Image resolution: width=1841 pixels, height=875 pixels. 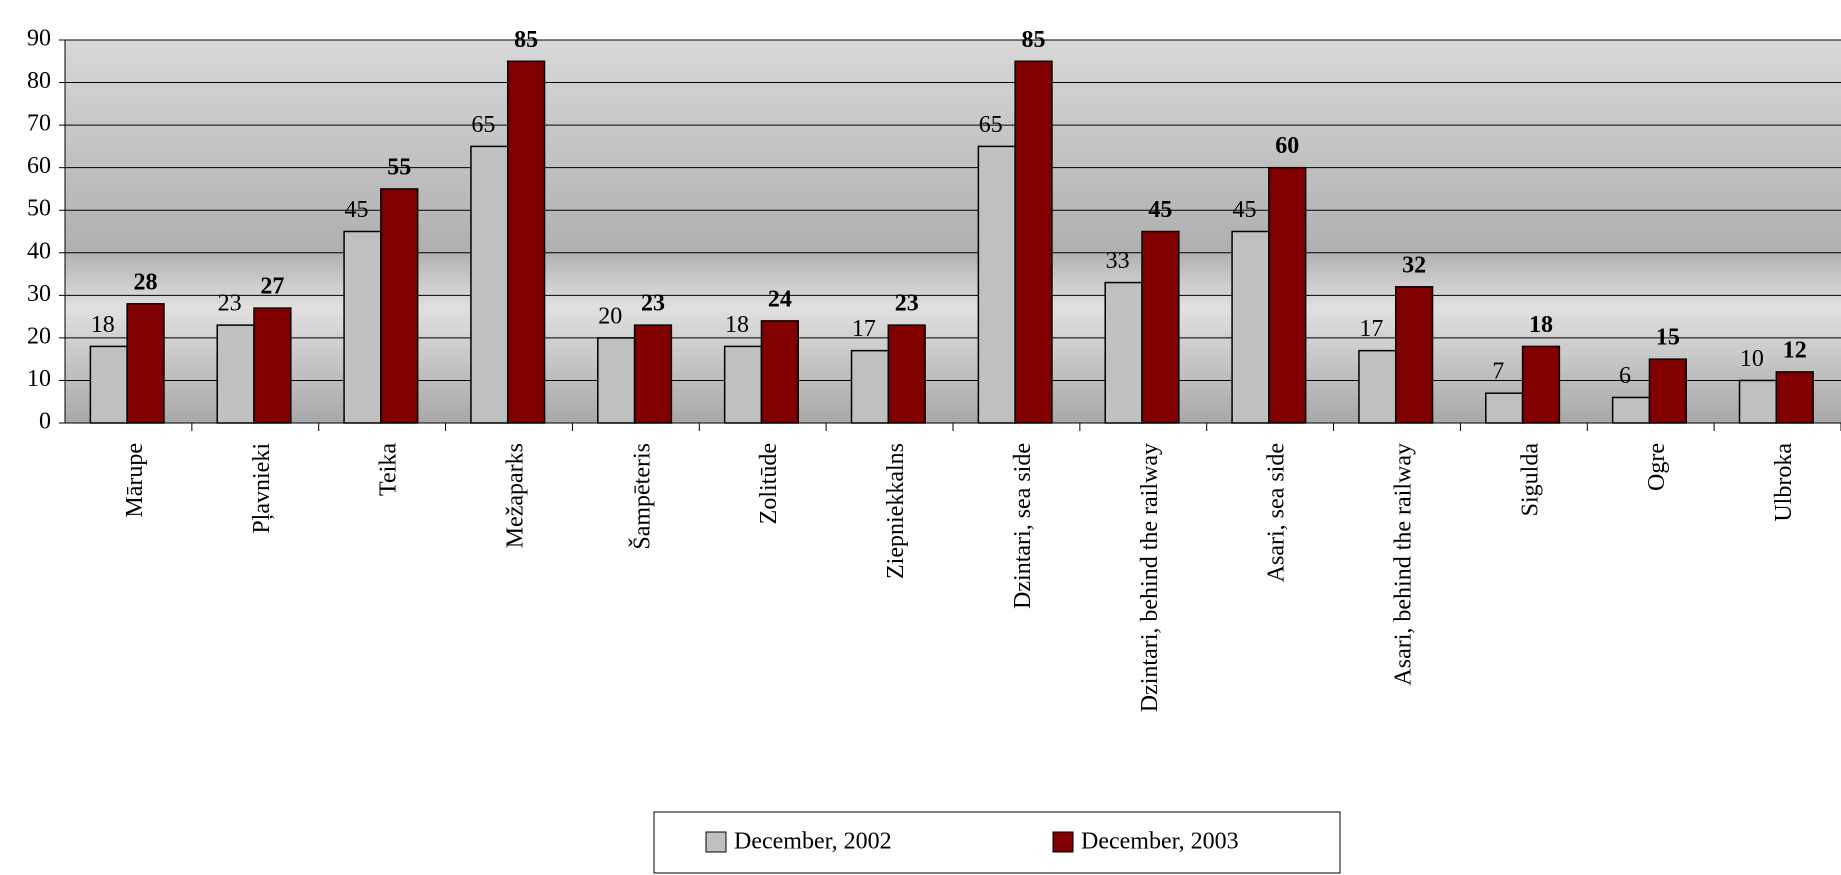 What do you see at coordinates (39, 209) in the screenshot?
I see `y-tick-label: 50` at bounding box center [39, 209].